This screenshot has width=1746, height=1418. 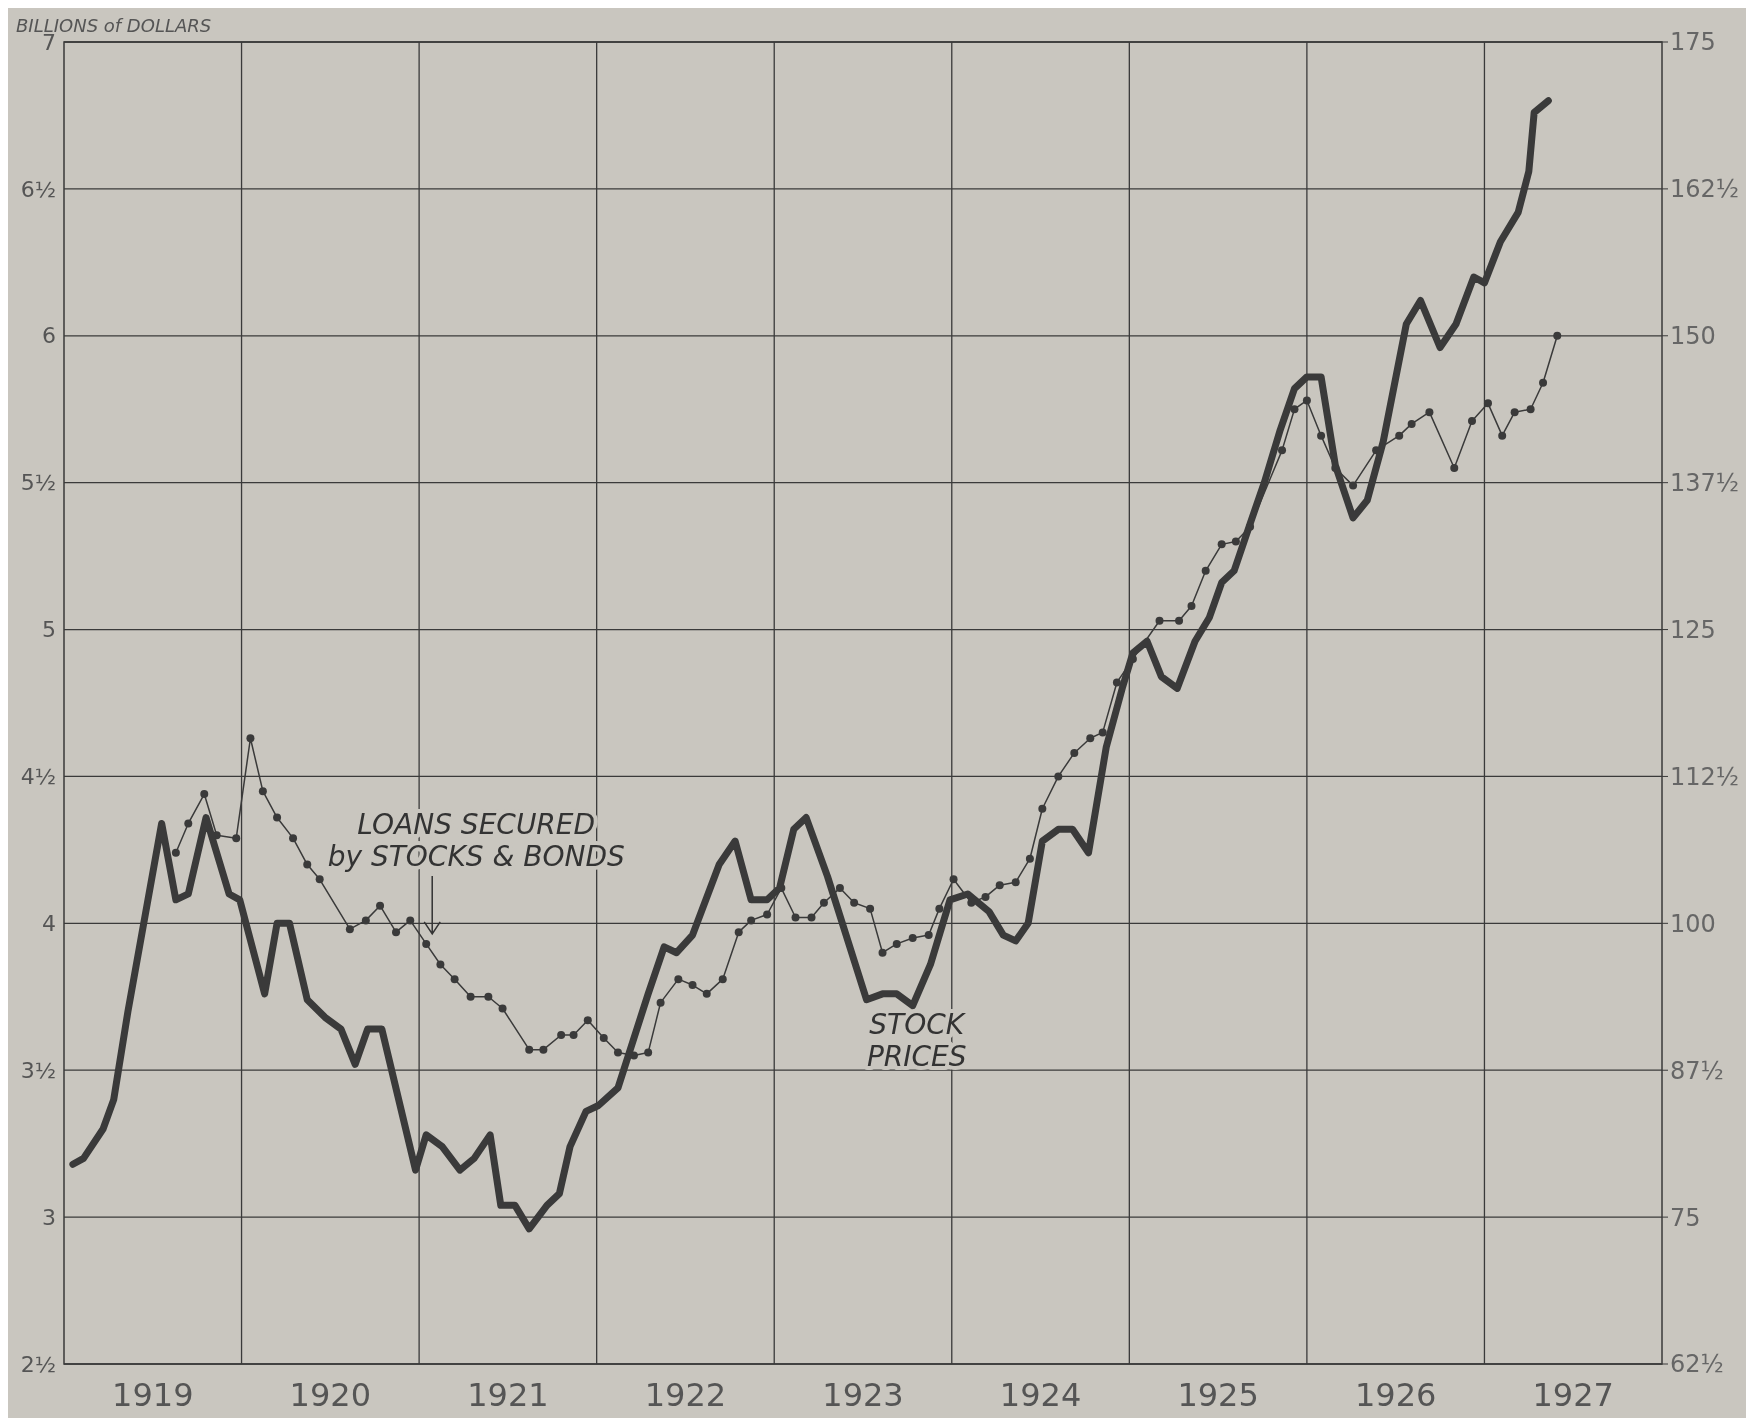 What do you see at coordinates (863, 1395) in the screenshot?
I see `x-tick-label: 1923` at bounding box center [863, 1395].